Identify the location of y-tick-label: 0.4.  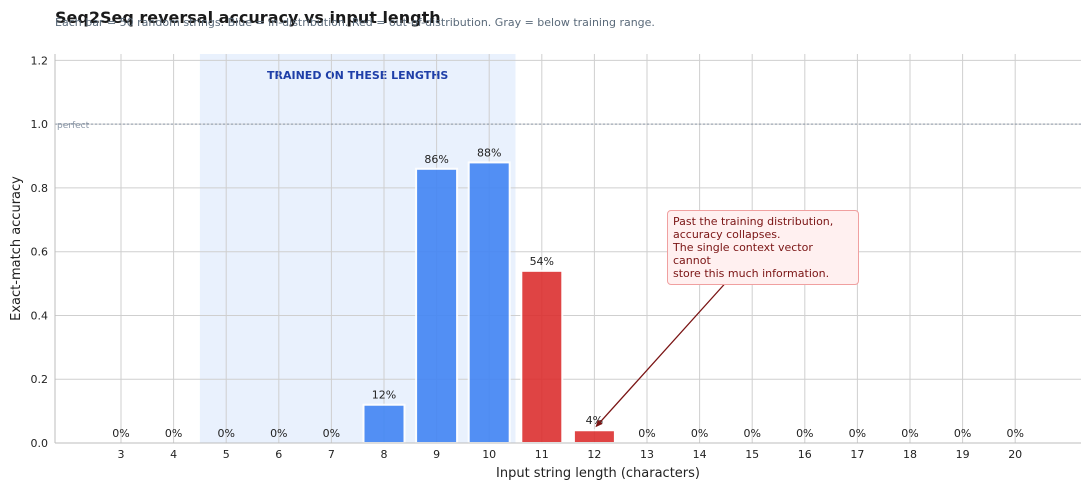
(40, 315).